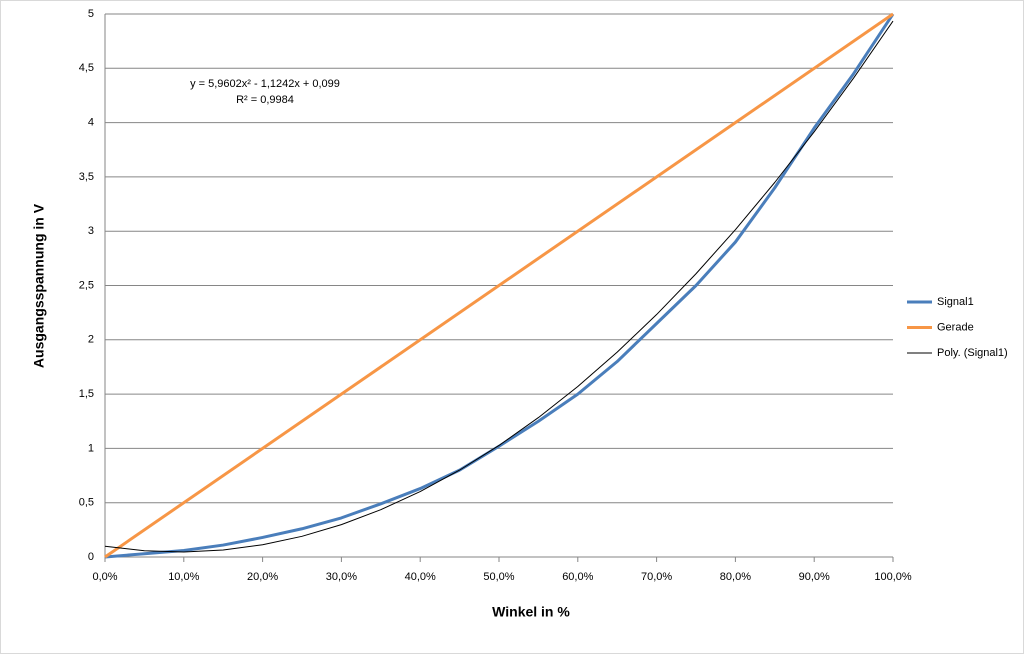 This screenshot has width=1024, height=654. I want to click on x-tick-label: 100,0%, so click(893, 577).